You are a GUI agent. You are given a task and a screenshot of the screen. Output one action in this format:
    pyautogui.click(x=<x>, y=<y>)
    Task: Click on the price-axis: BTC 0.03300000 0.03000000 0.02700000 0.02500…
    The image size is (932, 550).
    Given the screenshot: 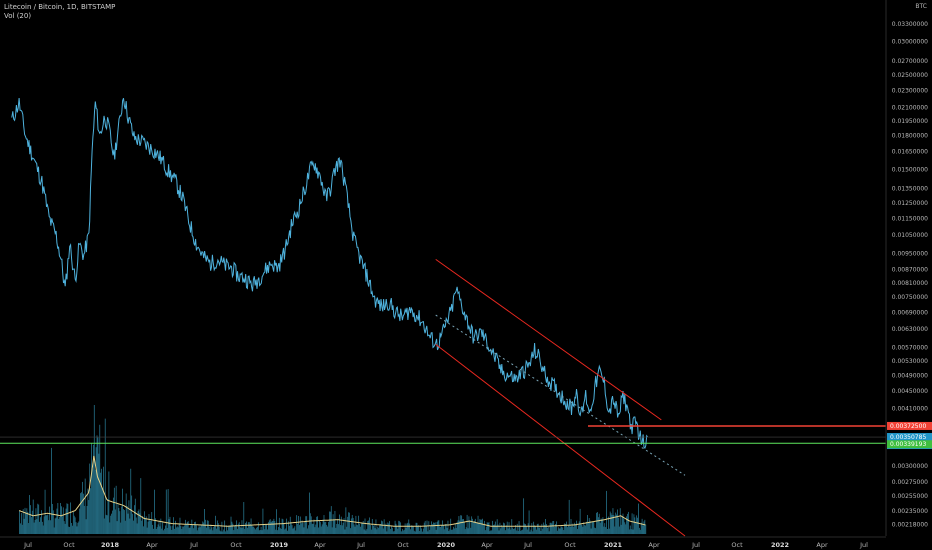 What is the action you would take?
    pyautogui.click(x=908, y=268)
    